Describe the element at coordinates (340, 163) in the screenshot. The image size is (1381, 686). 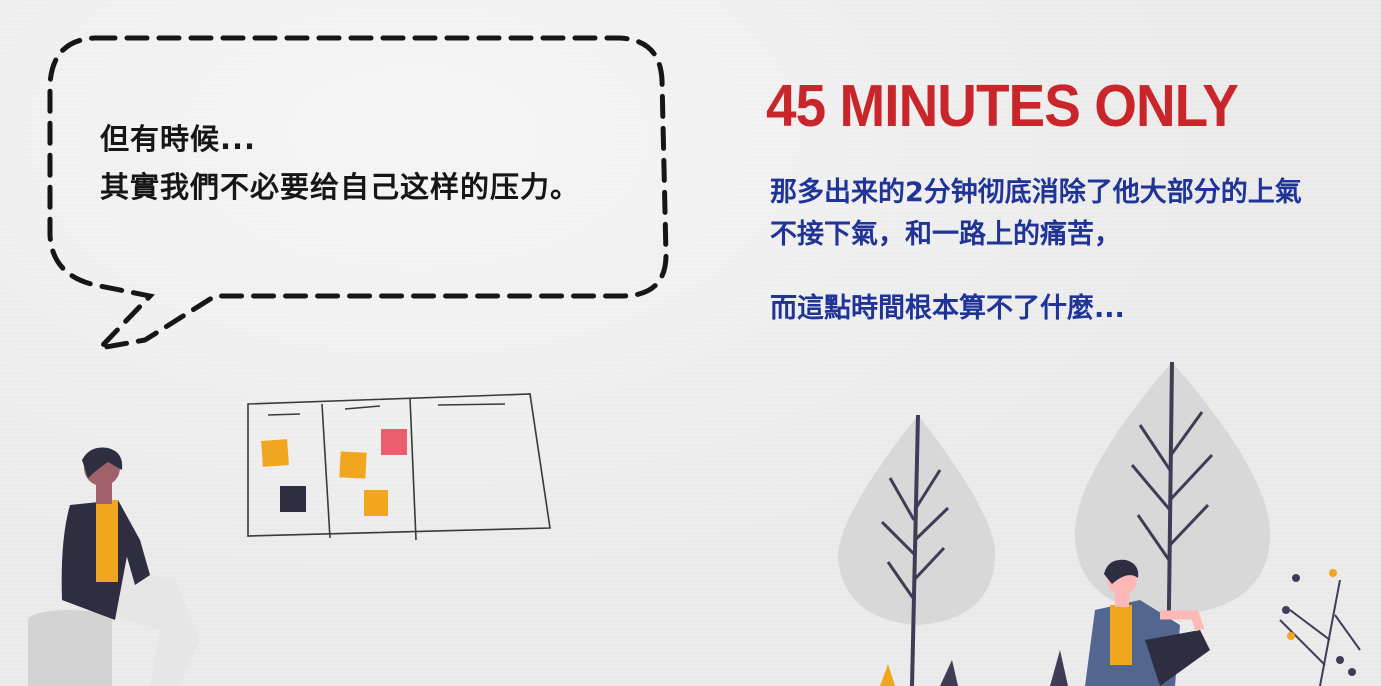
I see `speech-bubble-text: 但有時候... 其實我們不必要给自己这样的压力。` at that location.